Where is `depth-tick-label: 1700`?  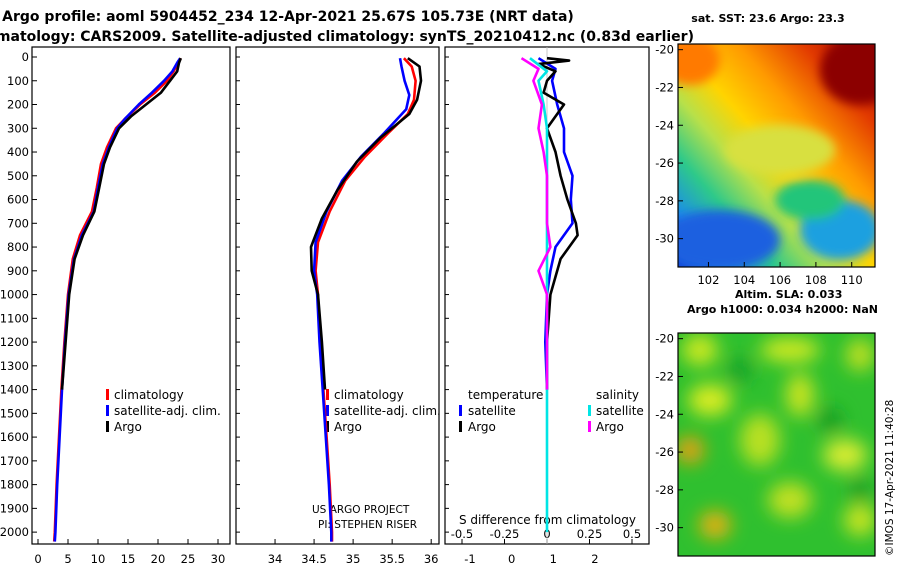
depth-tick-label: 1700 is located at coordinates (14, 461).